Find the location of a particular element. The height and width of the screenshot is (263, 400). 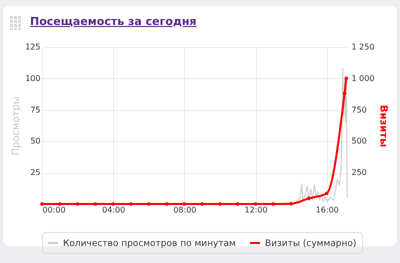

y2-tick-label: 1 250 is located at coordinates (363, 47).